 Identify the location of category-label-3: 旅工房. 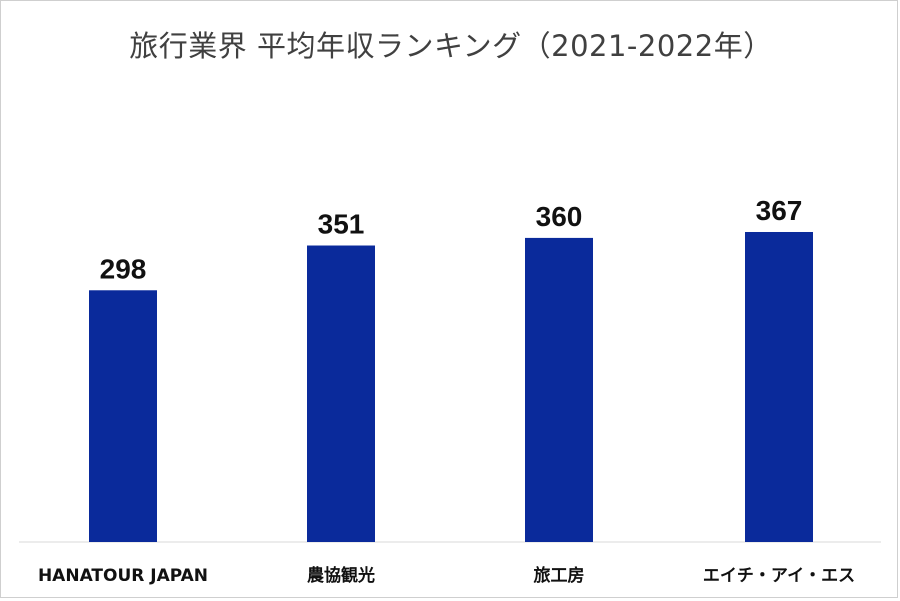
(559, 575).